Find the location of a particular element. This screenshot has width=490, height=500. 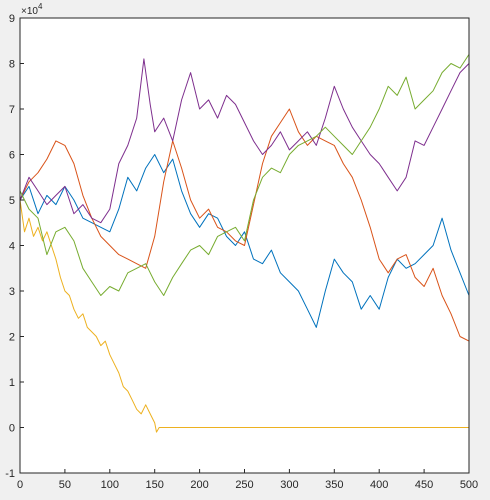

y-tick-label: 8 is located at coordinates (12, 65).